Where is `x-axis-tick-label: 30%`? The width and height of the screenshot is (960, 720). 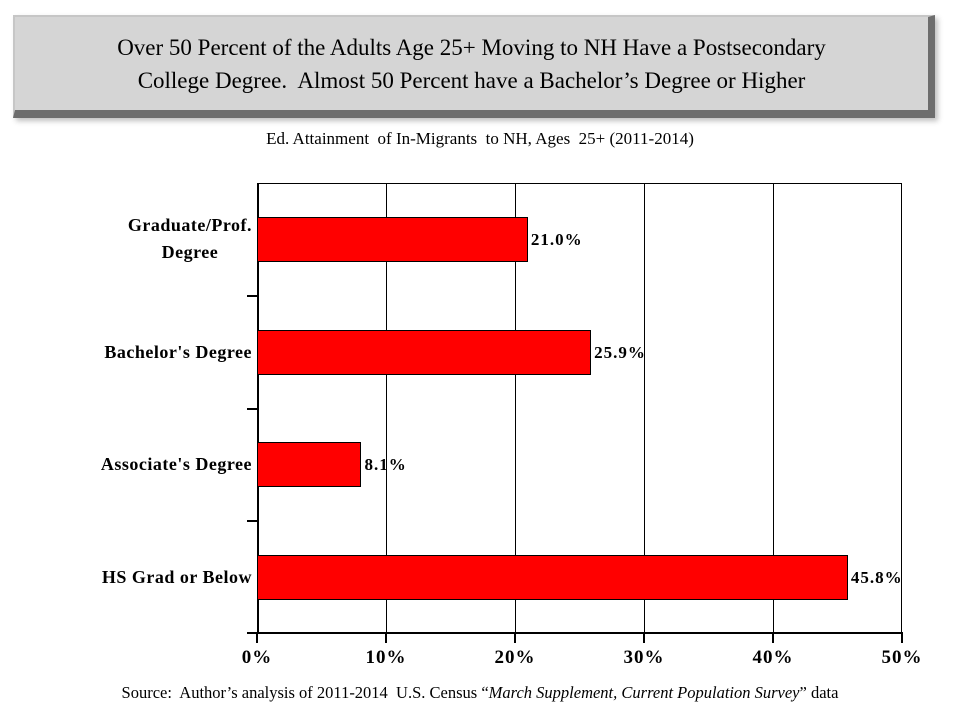 x-axis-tick-label: 30% is located at coordinates (644, 657).